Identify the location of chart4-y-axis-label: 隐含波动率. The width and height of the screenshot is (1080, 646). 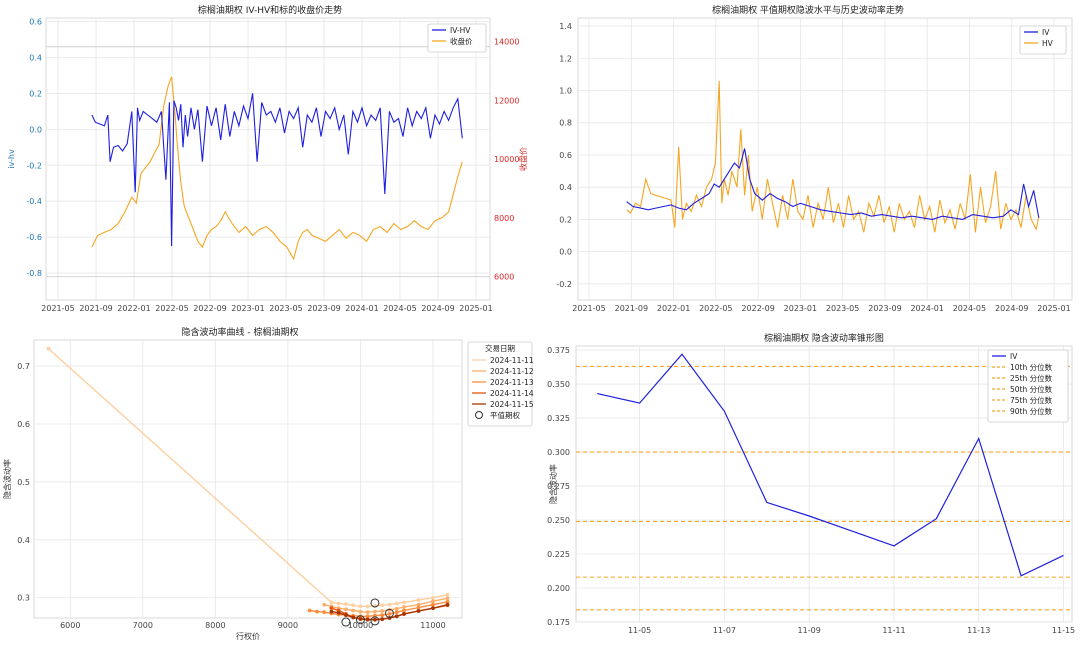
(553, 484).